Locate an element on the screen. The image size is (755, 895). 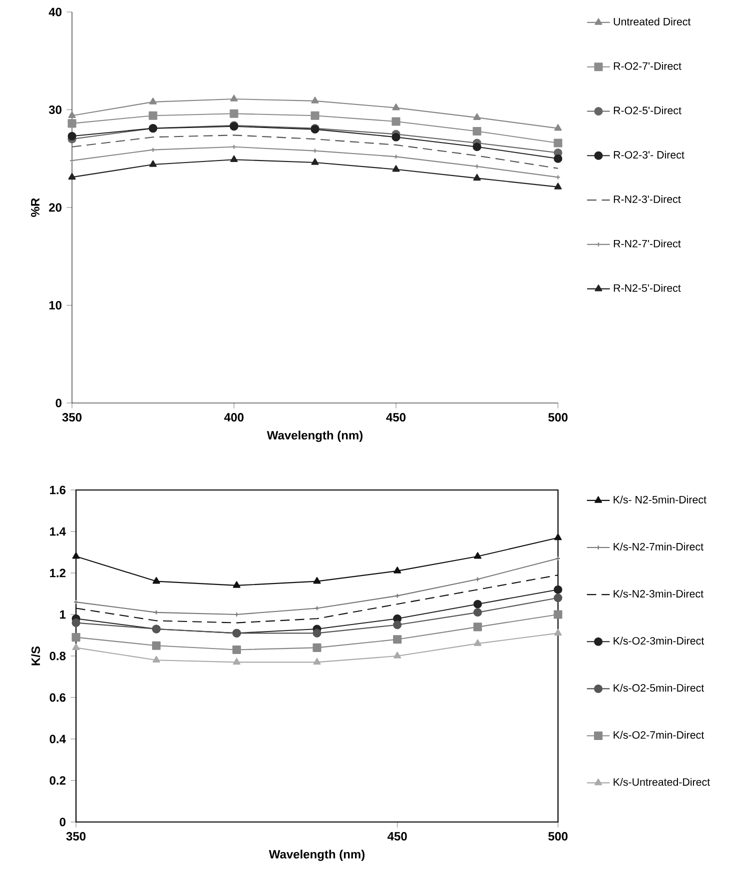
legend-label: R-O2-7'-Direct is located at coordinates (648, 66).